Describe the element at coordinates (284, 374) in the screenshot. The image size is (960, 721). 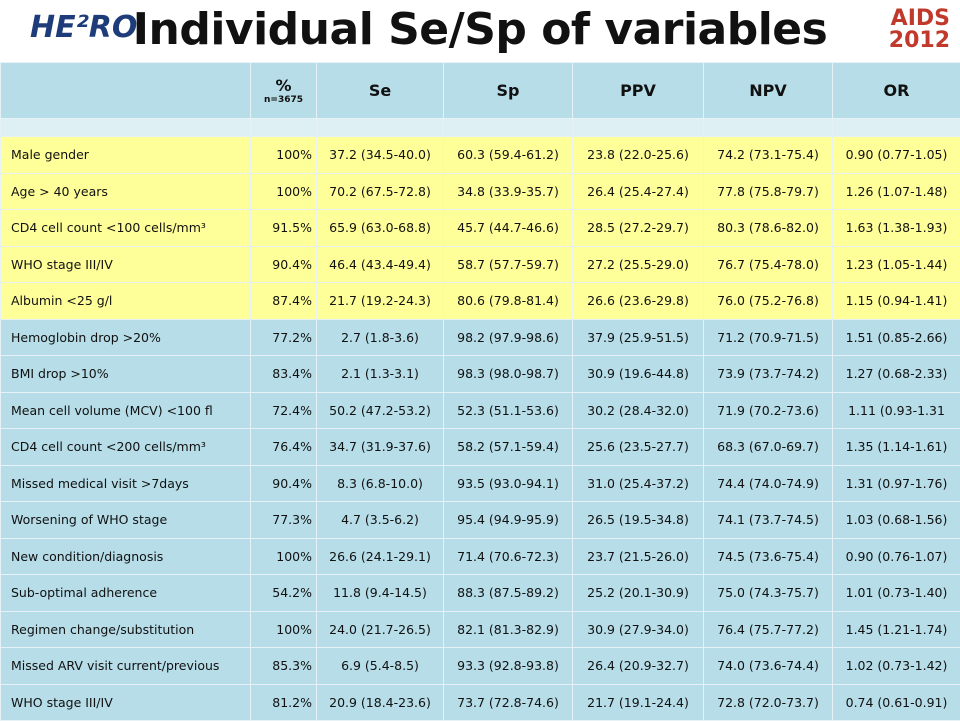
I see `cell: 83.4%` at that location.